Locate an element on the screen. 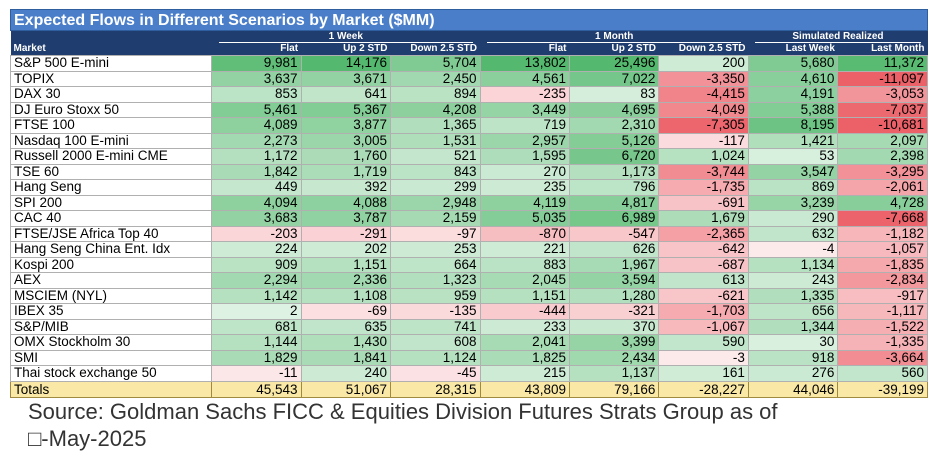 This screenshot has height=452, width=951. source-line-2: □-May-2025 is located at coordinates (87, 438).